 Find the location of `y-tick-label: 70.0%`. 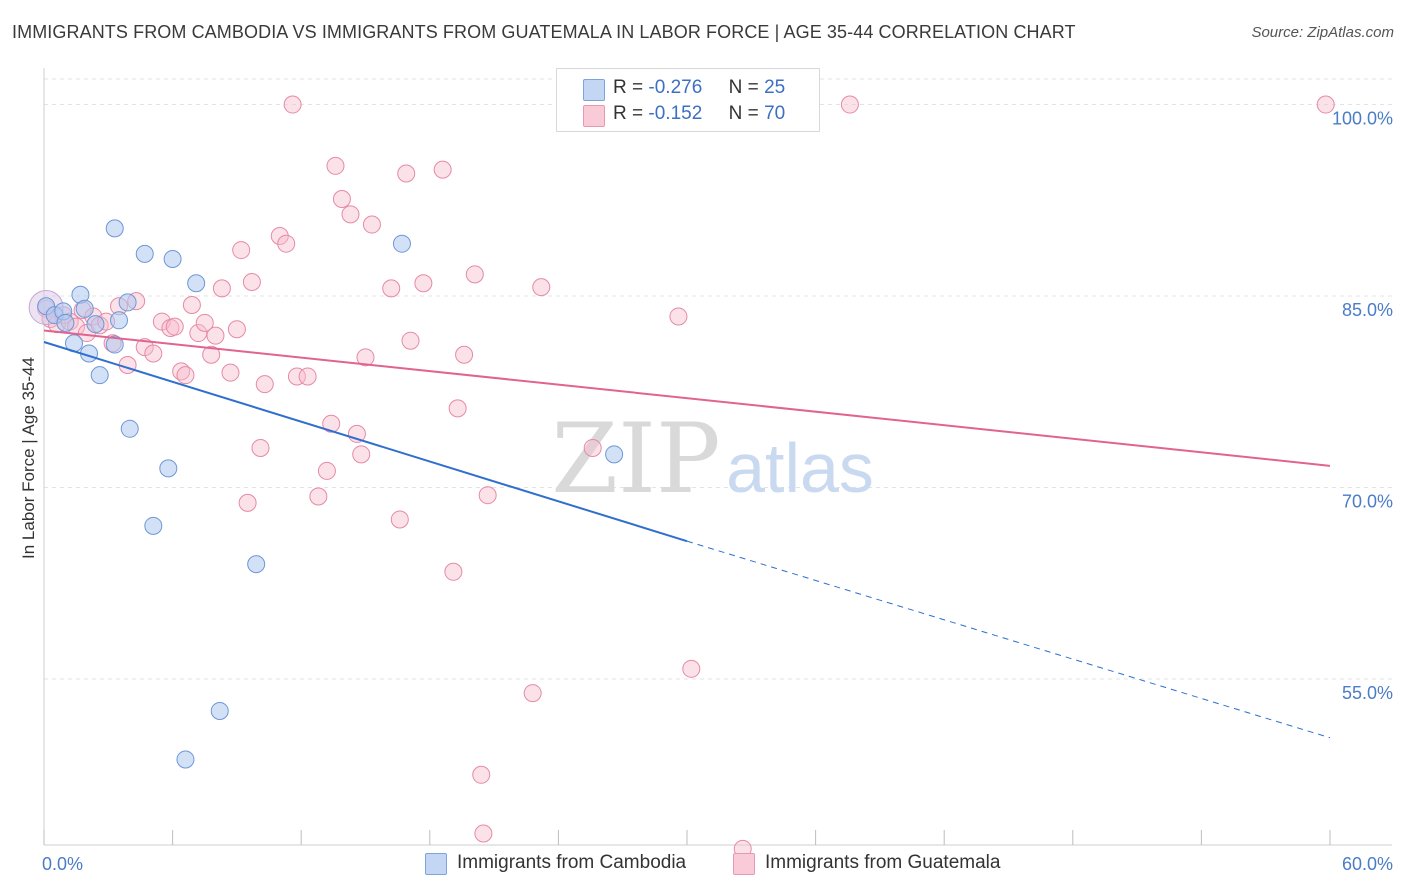

y-tick-label: 70.0% is located at coordinates (1367, 502).